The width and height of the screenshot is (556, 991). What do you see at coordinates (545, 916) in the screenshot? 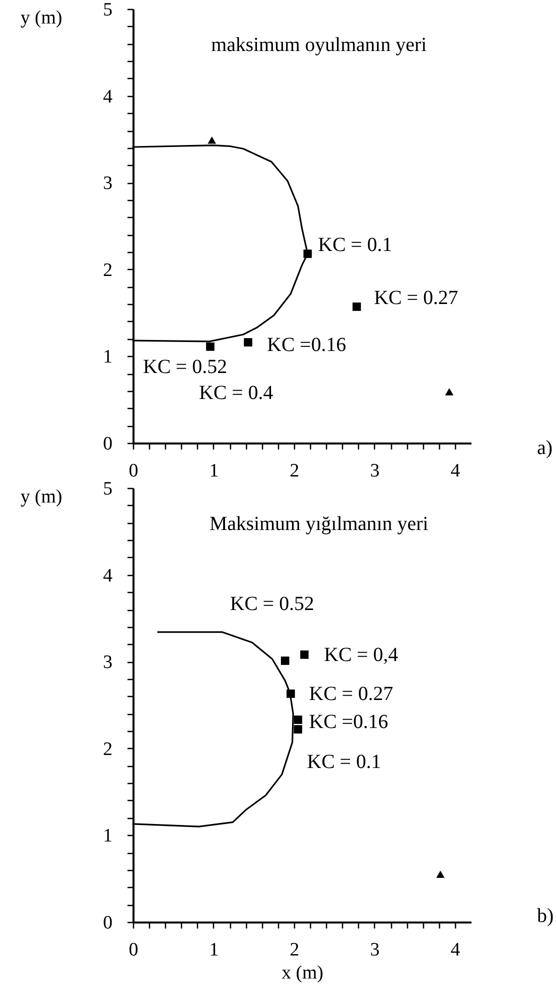
I see `text: b)` at bounding box center [545, 916].